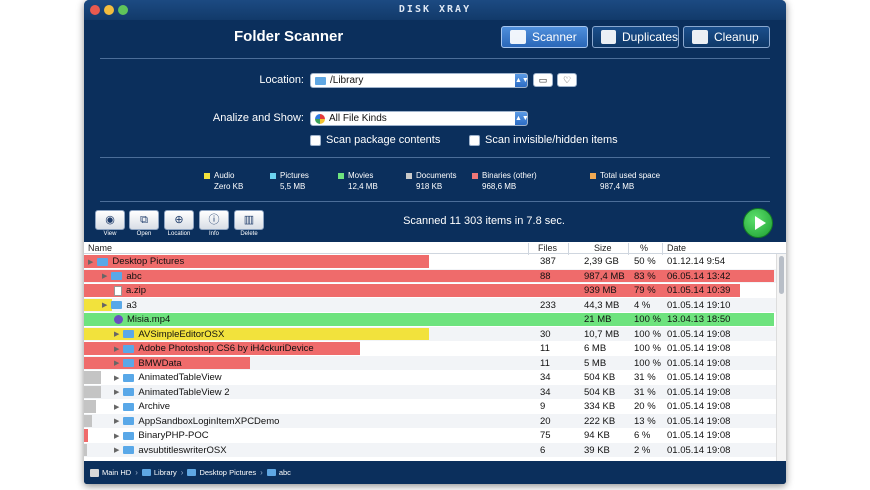 The width and height of the screenshot is (870, 490). Describe the element at coordinates (548, 248) in the screenshot. I see `column-header-files: Files` at that location.